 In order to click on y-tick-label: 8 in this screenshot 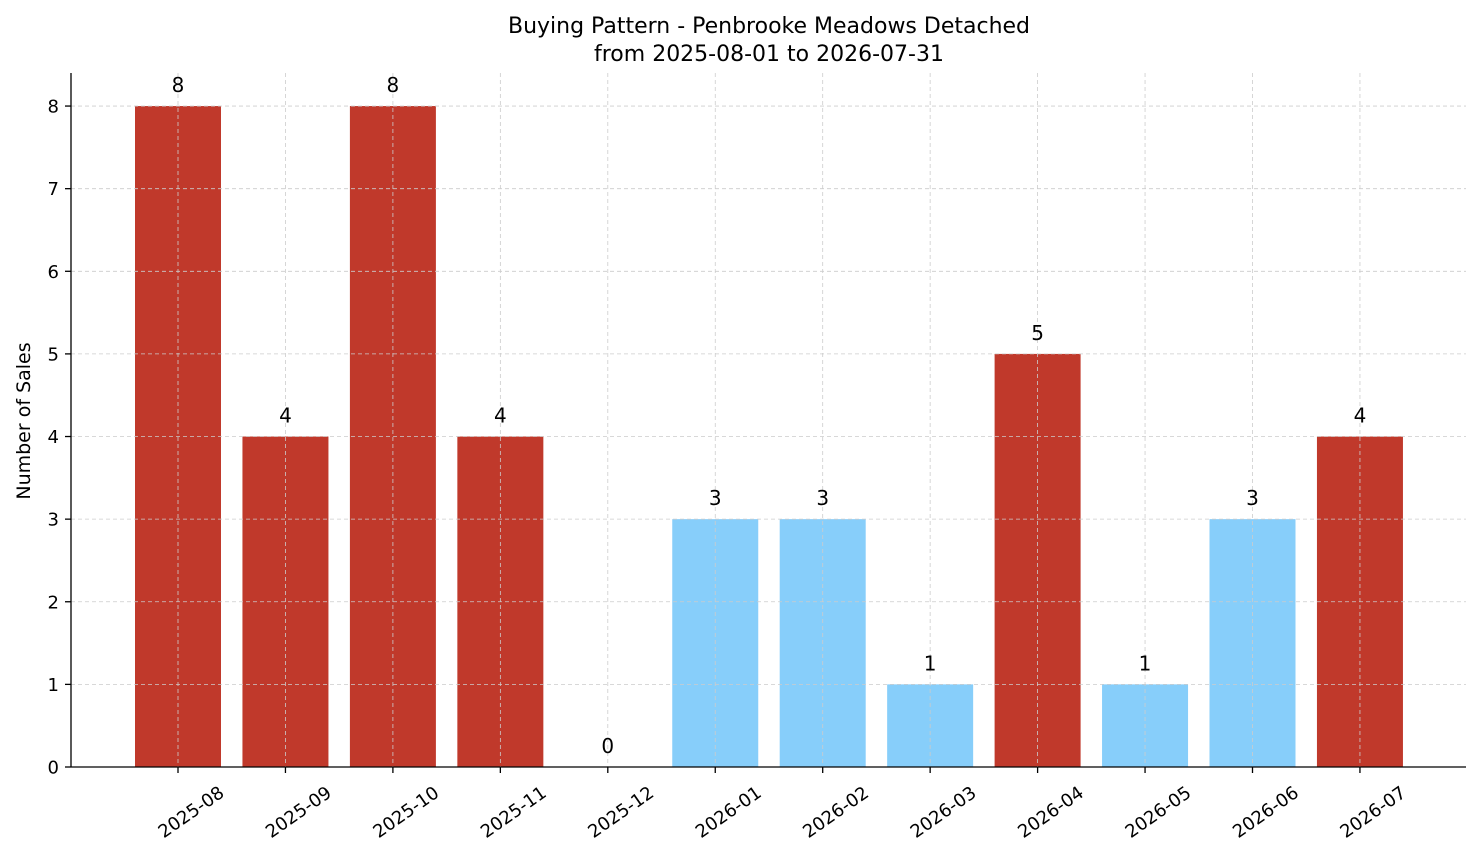, I will do `click(53, 107)`.